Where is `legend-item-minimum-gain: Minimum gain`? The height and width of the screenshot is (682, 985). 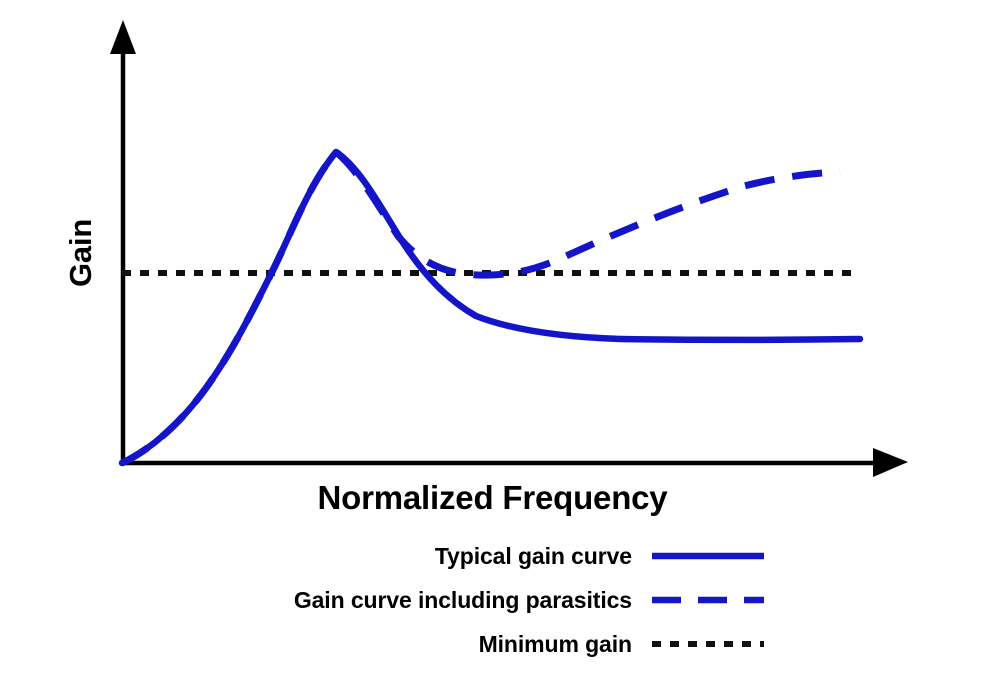 legend-item-minimum-gain: Minimum gain is located at coordinates (460, 644).